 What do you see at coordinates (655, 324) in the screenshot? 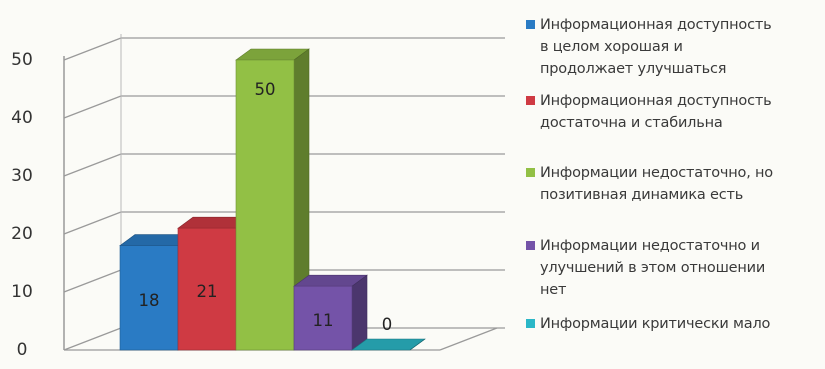
I see `legend-label-5: Информации критически мало` at bounding box center [655, 324].